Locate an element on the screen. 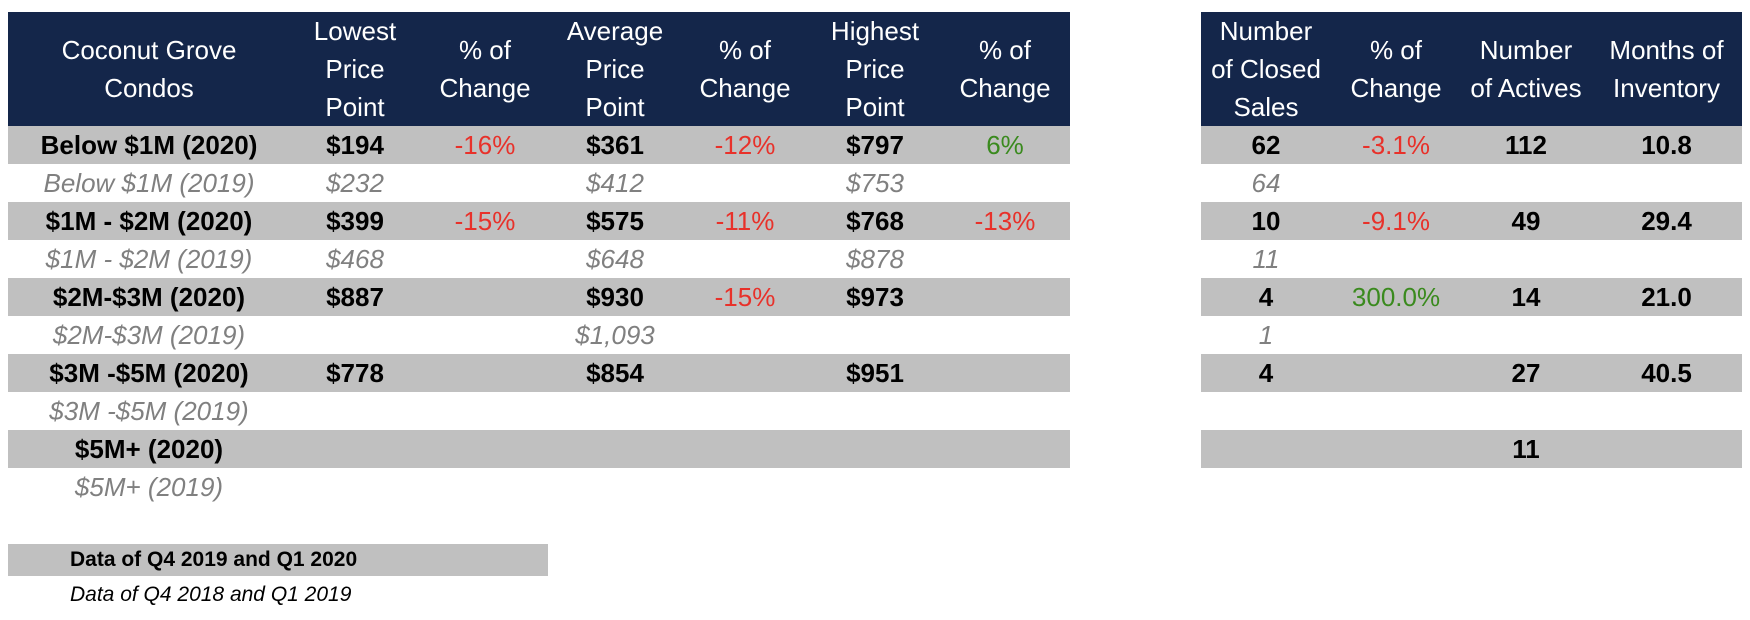  table-cell: 40.5 is located at coordinates (1666, 372).